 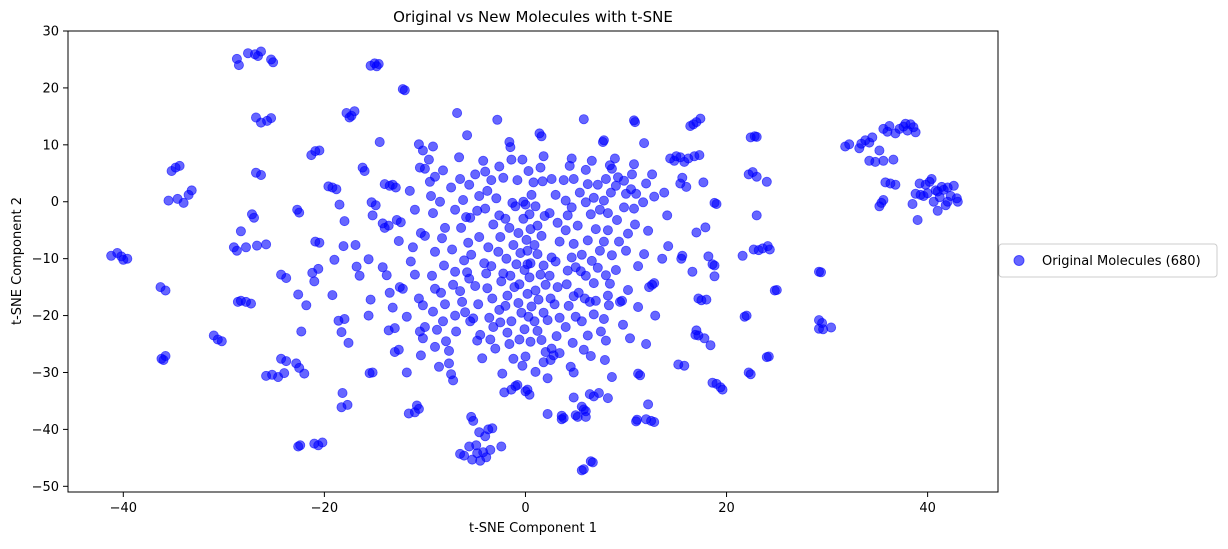 I want to click on y-tick-label: −20, so click(x=45, y=316).